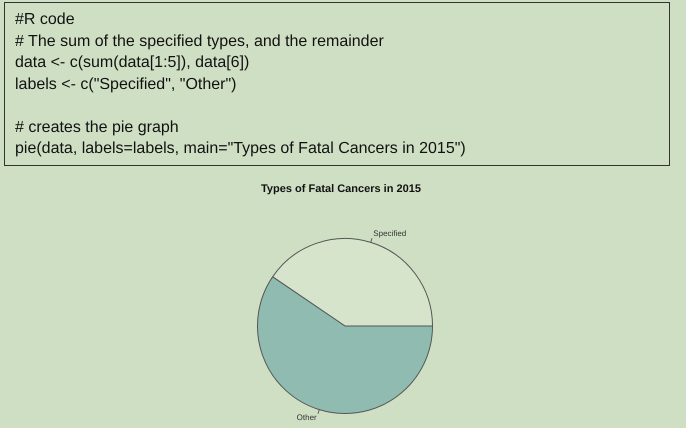 The width and height of the screenshot is (686, 428). I want to click on slice-label: Specified, so click(389, 233).